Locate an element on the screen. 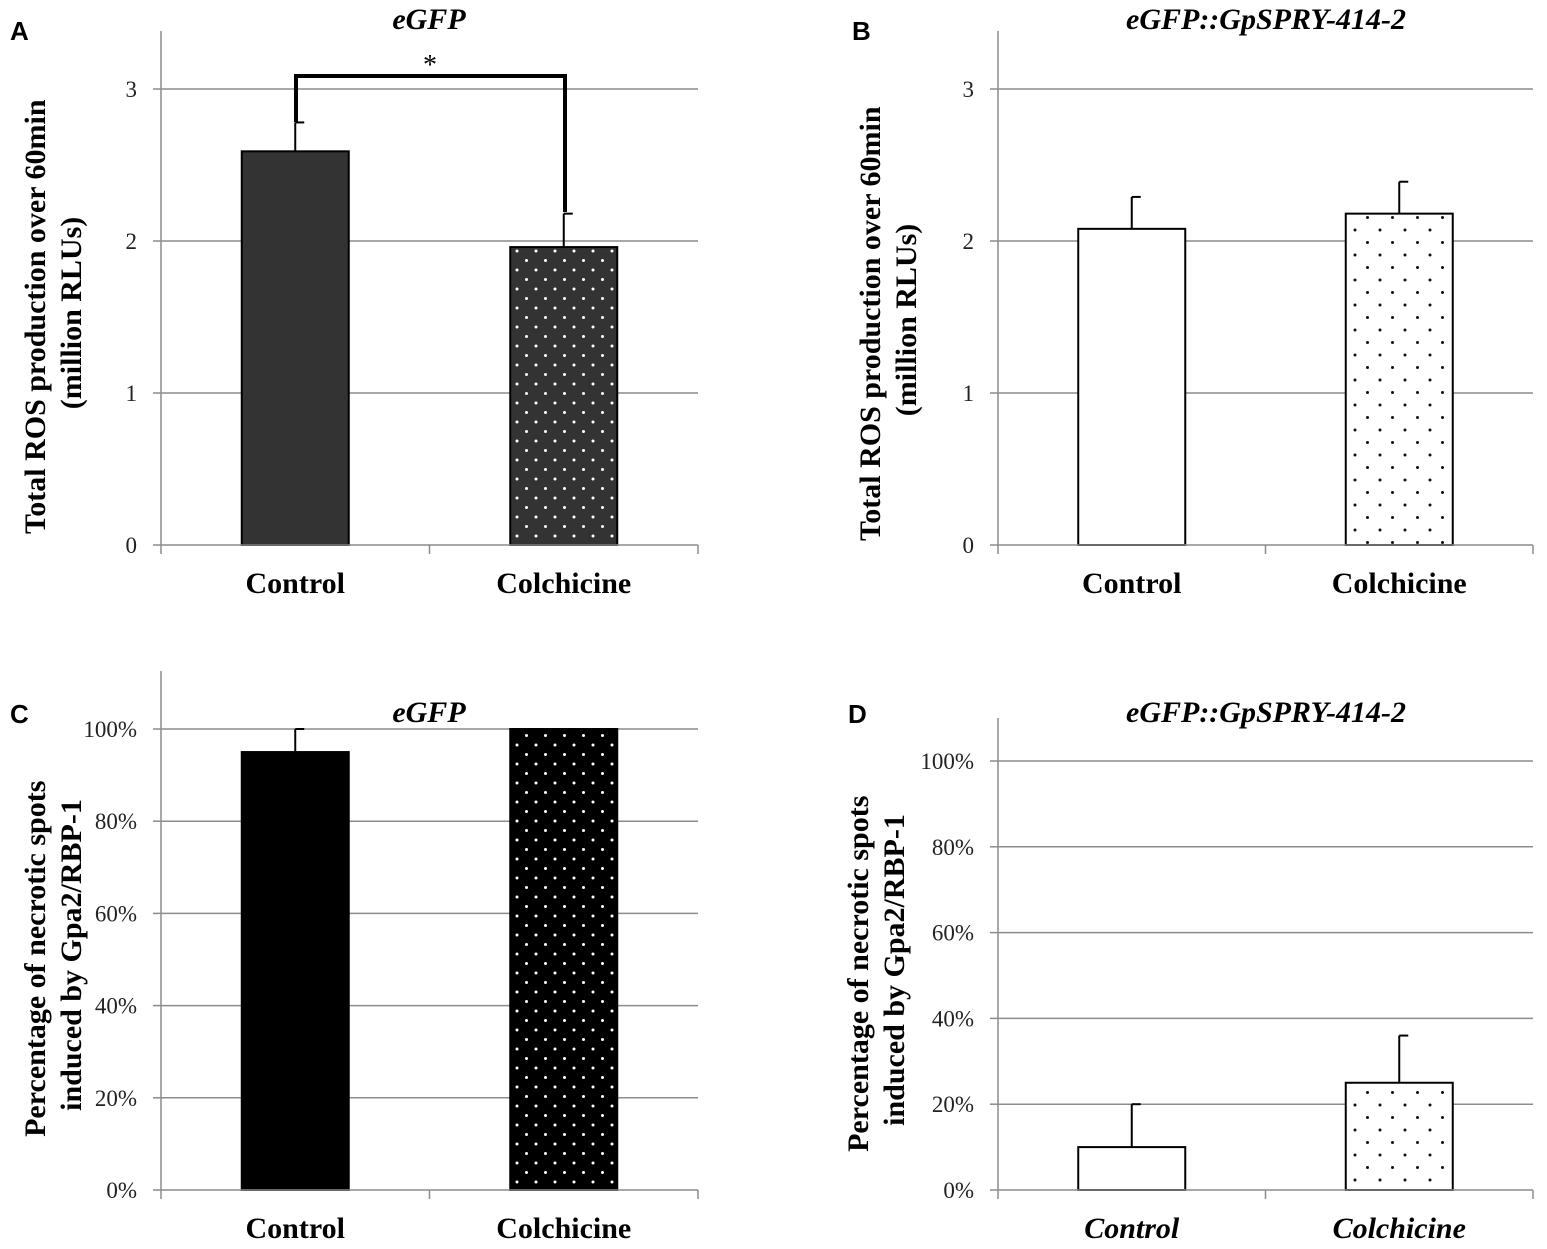 The image size is (1547, 1249). panel-letter-a: A is located at coordinates (19, 31).